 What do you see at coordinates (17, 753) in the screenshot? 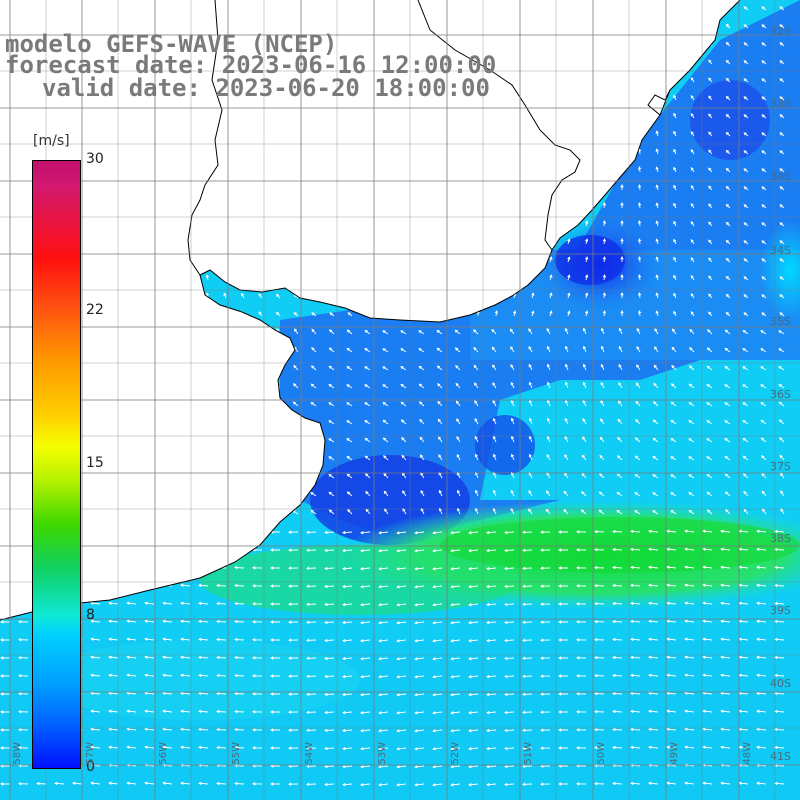
I see `lon-label: 58W` at bounding box center [17, 753].